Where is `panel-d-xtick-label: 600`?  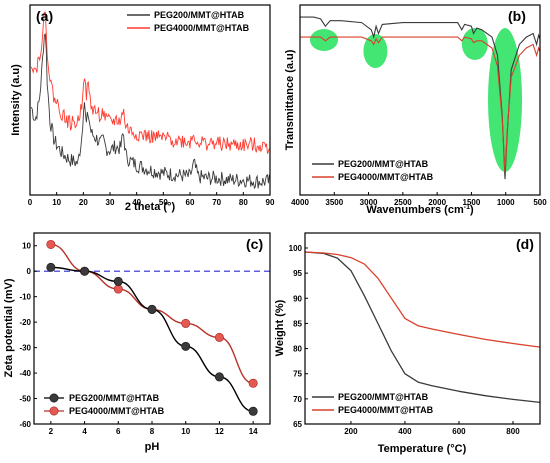
panel-d-xtick-label: 600 is located at coordinates (459, 431).